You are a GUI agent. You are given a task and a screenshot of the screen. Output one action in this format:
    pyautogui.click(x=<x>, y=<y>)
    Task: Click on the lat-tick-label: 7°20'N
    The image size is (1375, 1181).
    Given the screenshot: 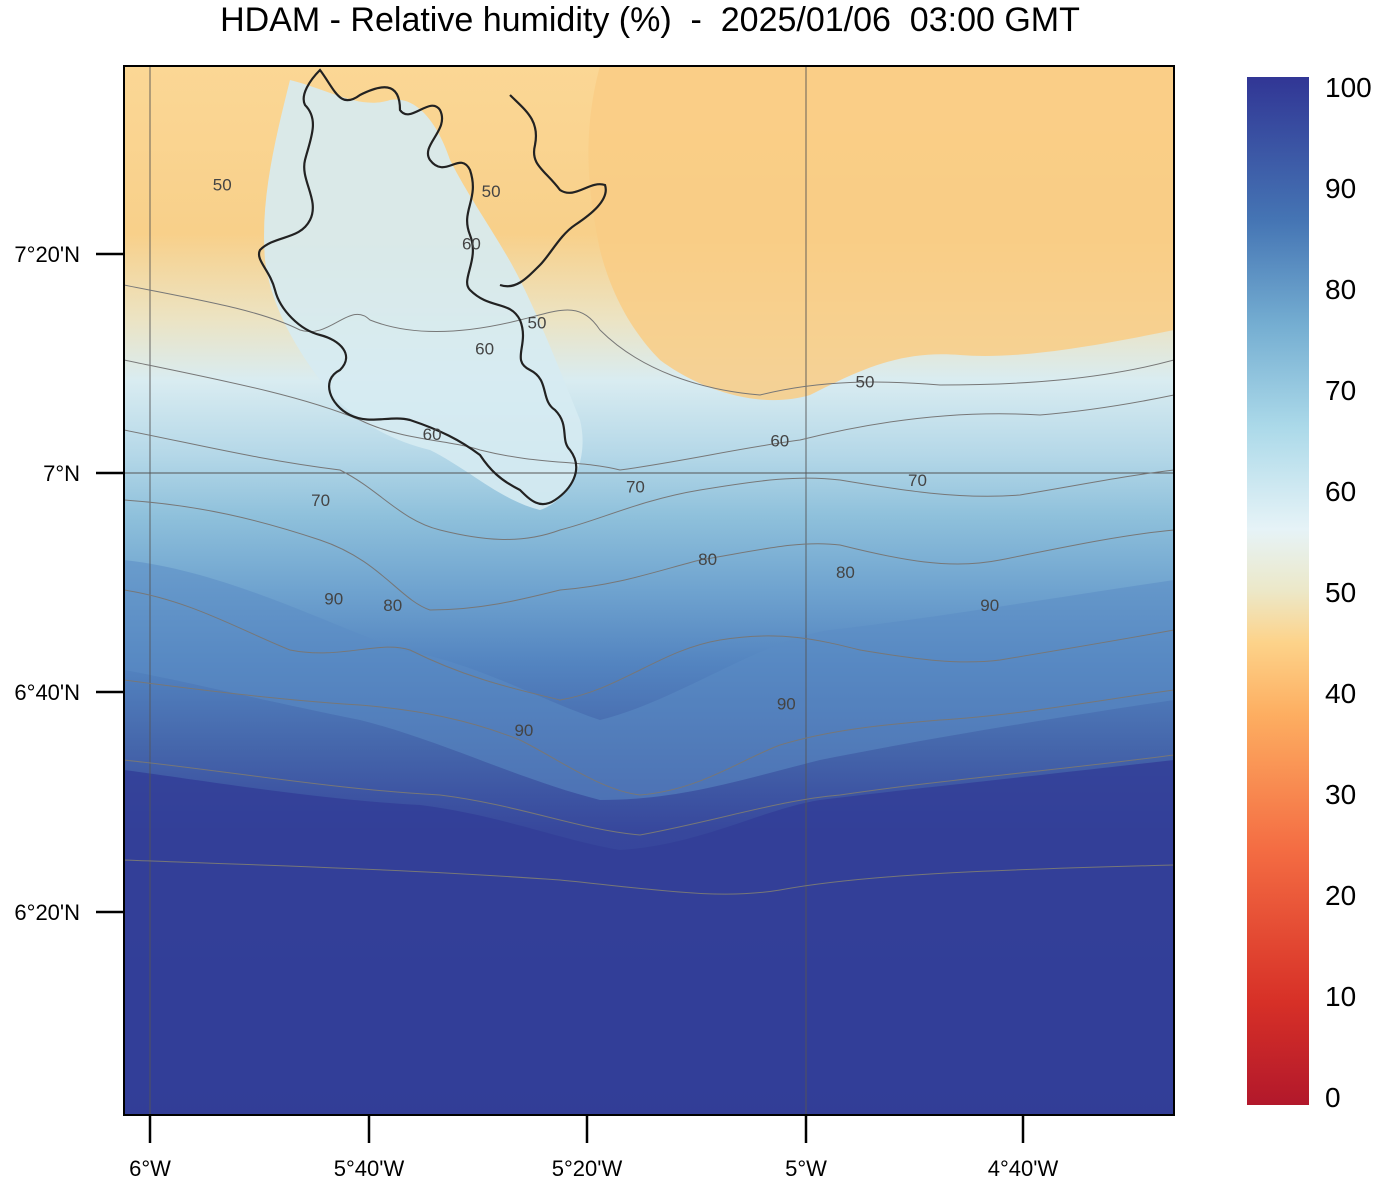 What is the action you would take?
    pyautogui.click(x=47, y=254)
    